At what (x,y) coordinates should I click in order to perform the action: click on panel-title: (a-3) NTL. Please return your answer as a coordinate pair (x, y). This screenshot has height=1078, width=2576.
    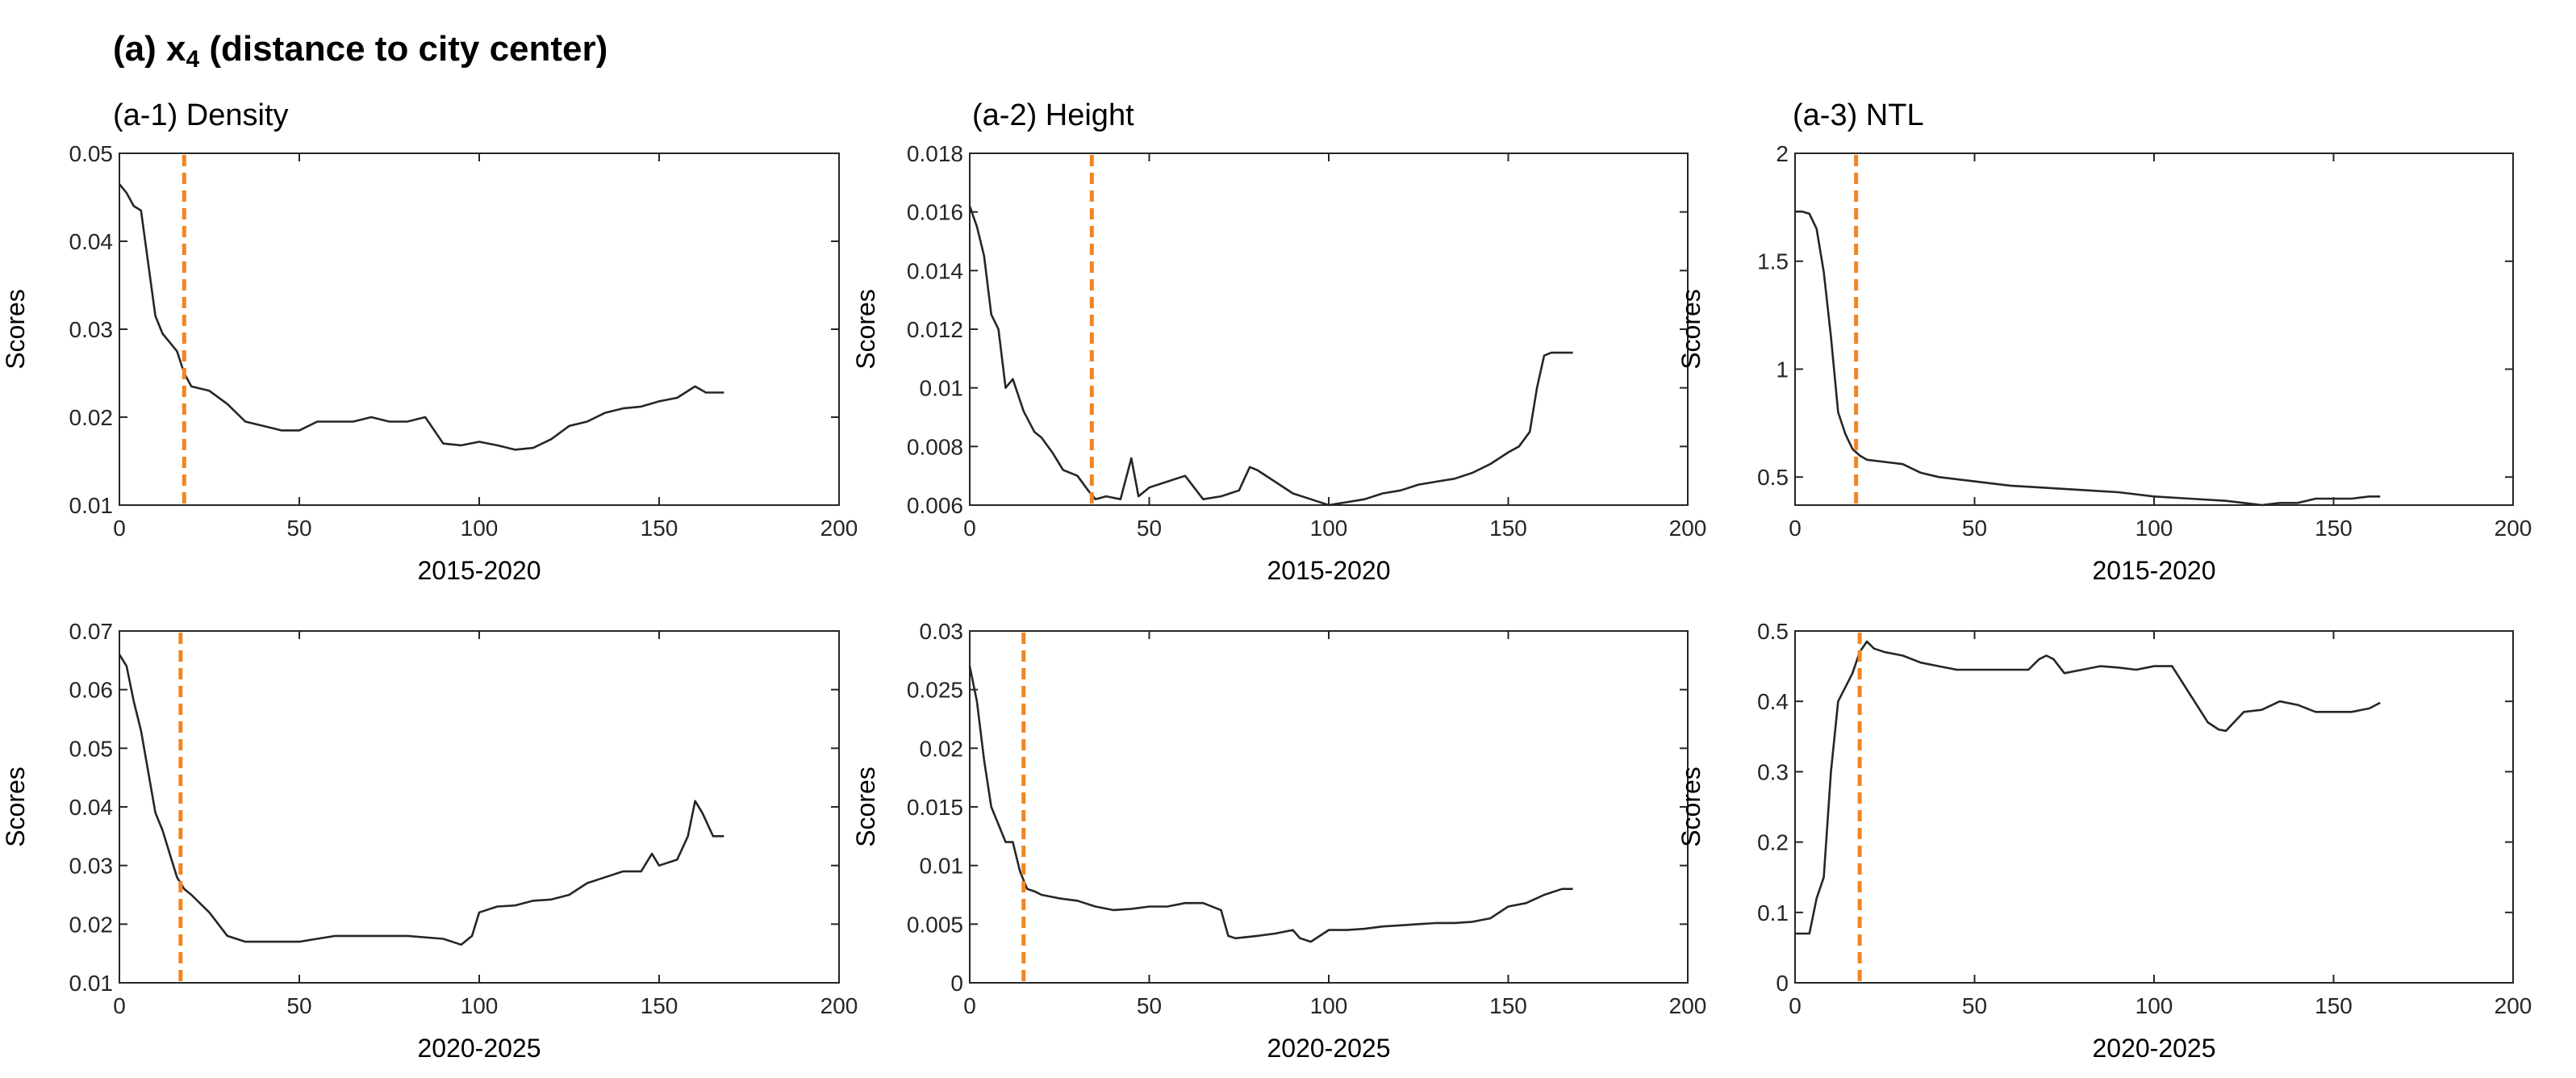
    Looking at the image, I should click on (1858, 115).